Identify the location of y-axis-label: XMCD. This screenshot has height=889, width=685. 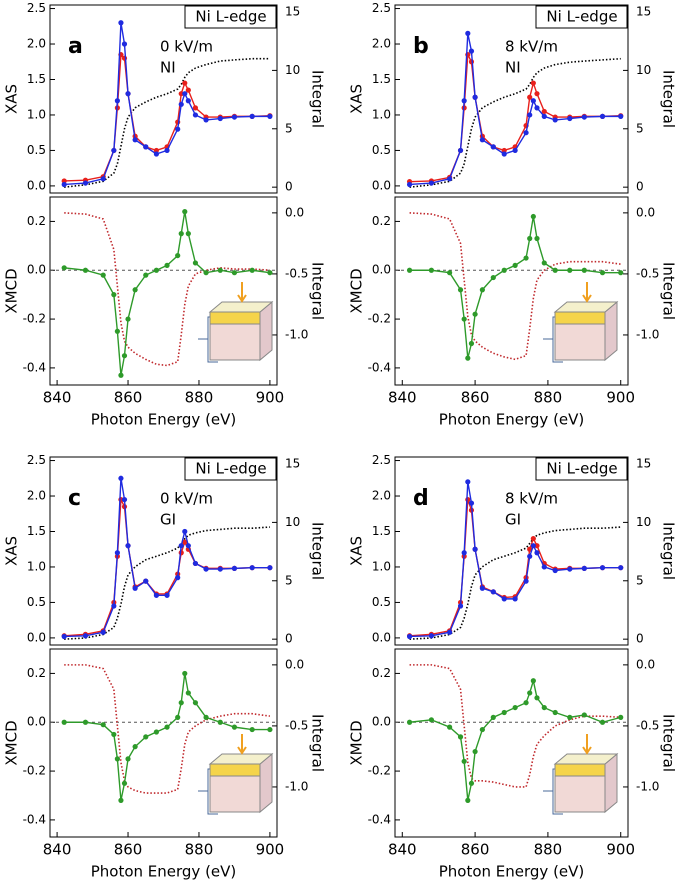
(357, 742).